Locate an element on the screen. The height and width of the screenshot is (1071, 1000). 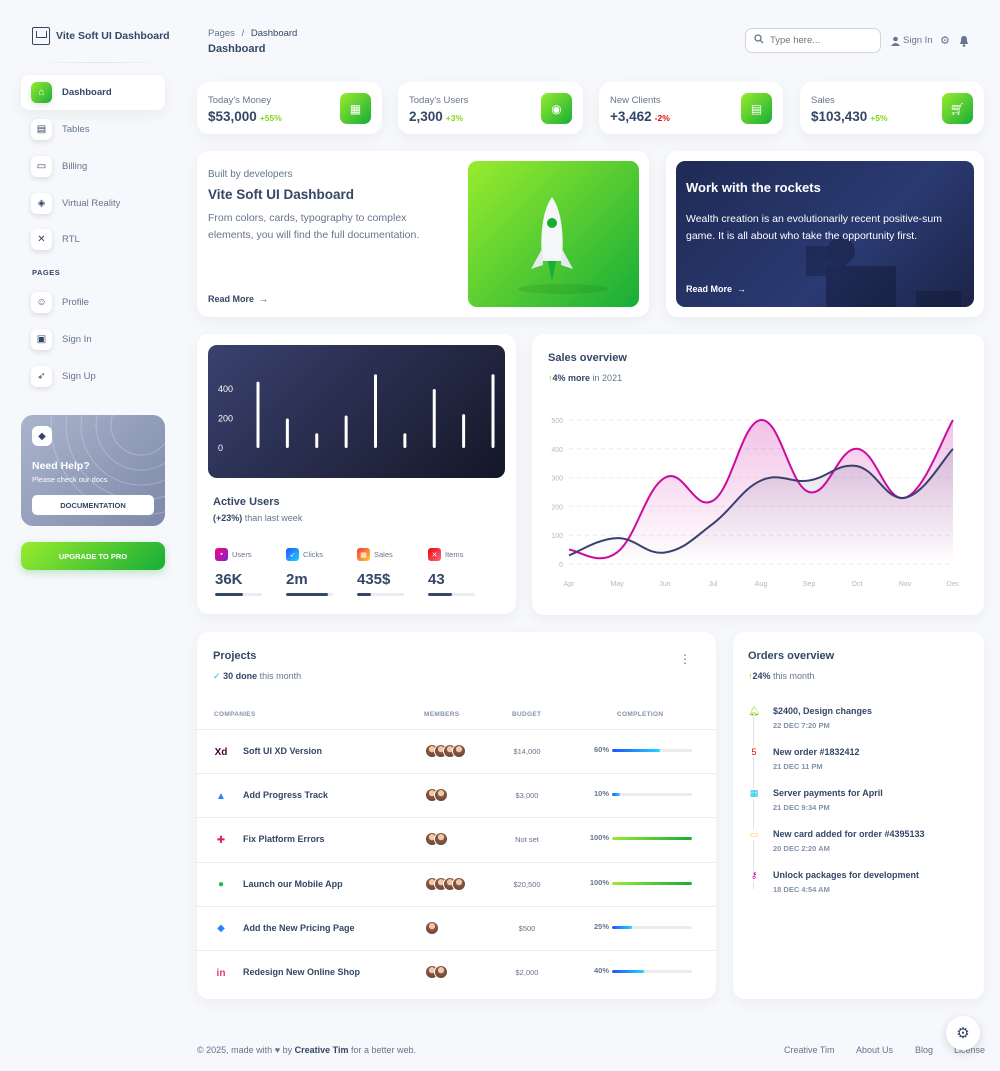
timeline-date: 22 DEC 7:20 PM is located at coordinates (801, 725).